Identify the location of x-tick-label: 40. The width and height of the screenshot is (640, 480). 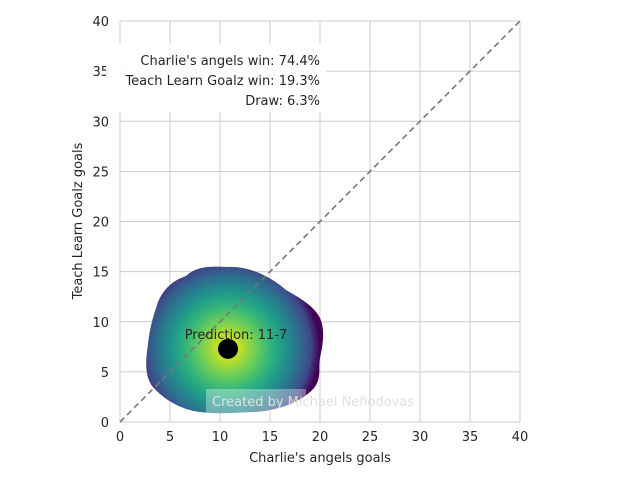
(520, 437).